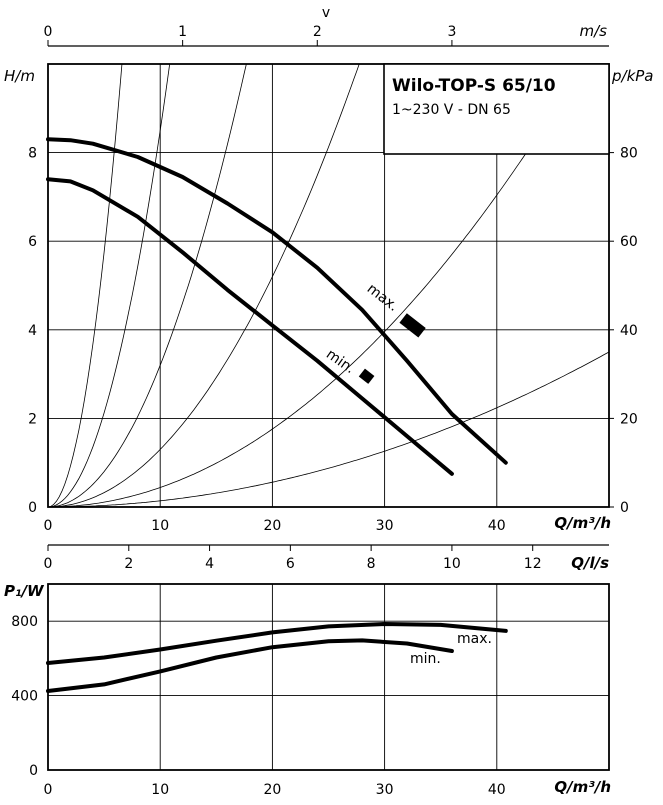  Describe the element at coordinates (474, 639) in the screenshot. I see `power-label-max: max.` at that location.